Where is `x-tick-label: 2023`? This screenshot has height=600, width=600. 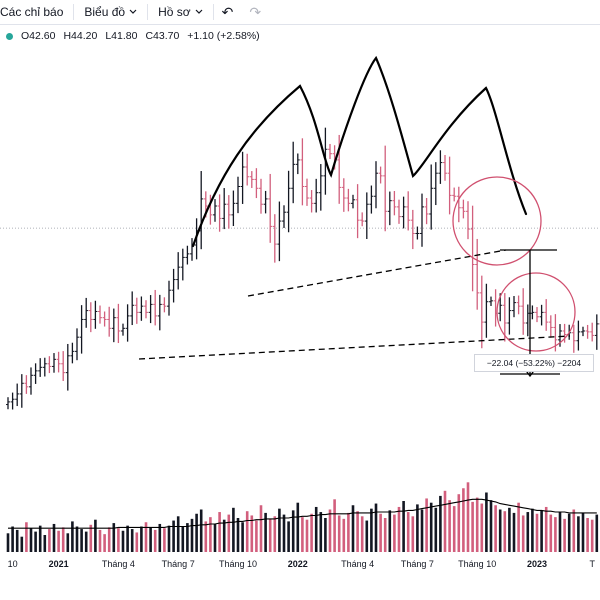
x-tick-label: 2023 is located at coordinates (537, 564).